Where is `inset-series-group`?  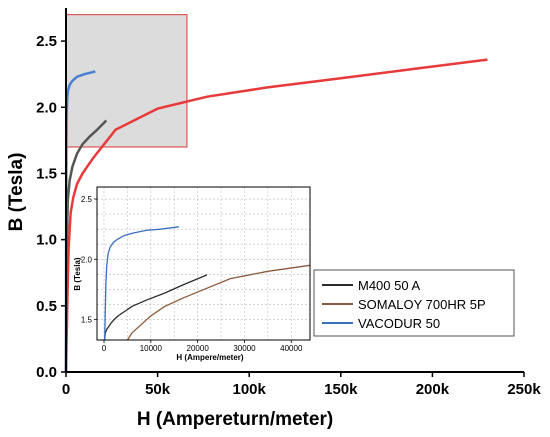 inset-series-group is located at coordinates (207, 283).